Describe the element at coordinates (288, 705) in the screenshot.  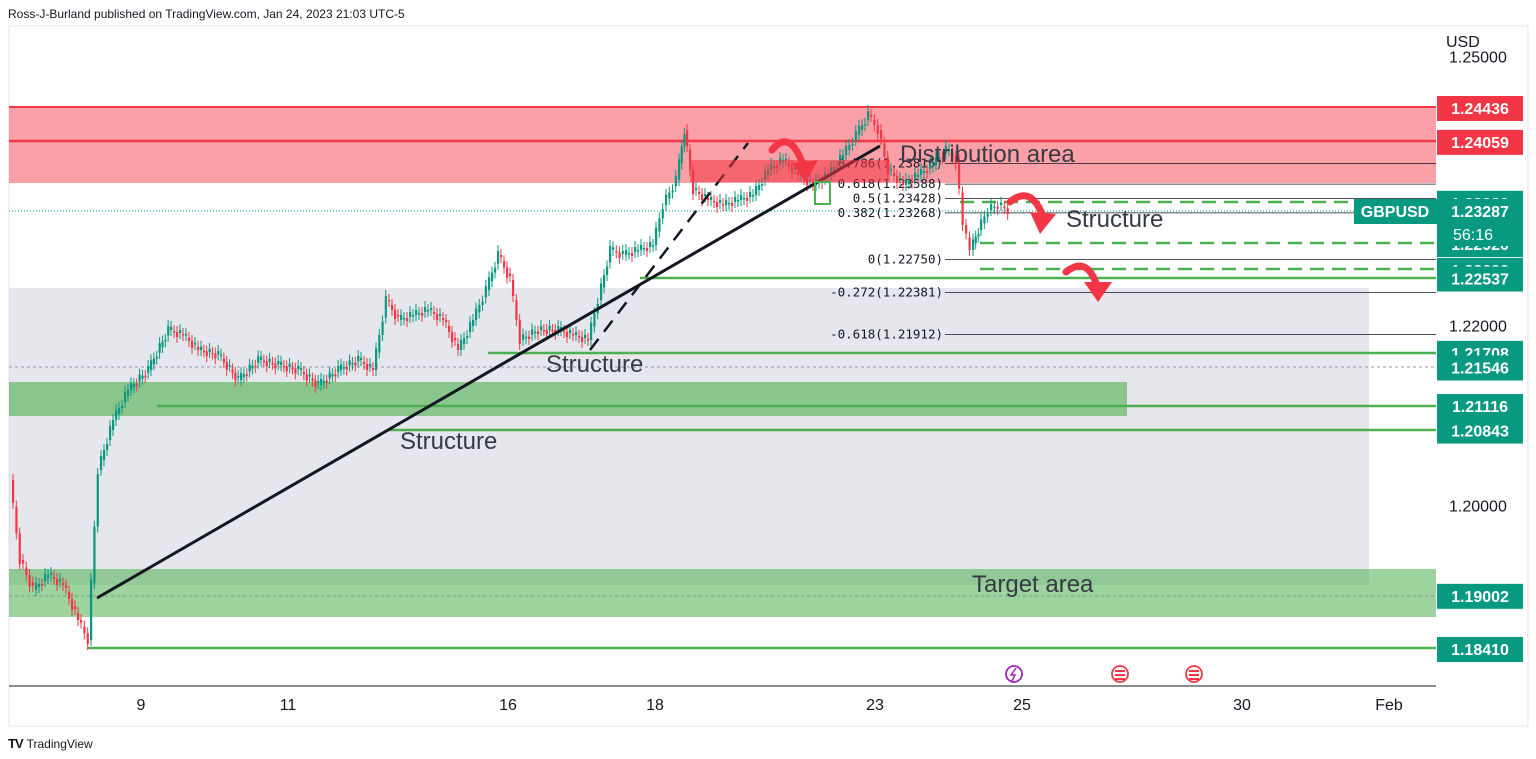
I see `x-tick-label: 11` at that location.